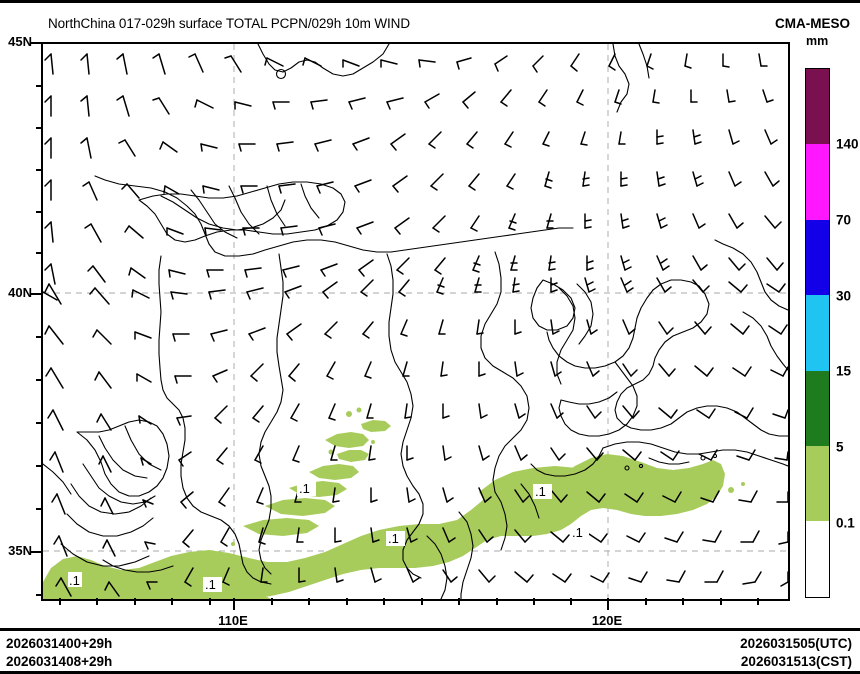 This screenshot has height=674, width=860. Describe the element at coordinates (234, 604) in the screenshot. I see `xtick-major-110e` at that location.